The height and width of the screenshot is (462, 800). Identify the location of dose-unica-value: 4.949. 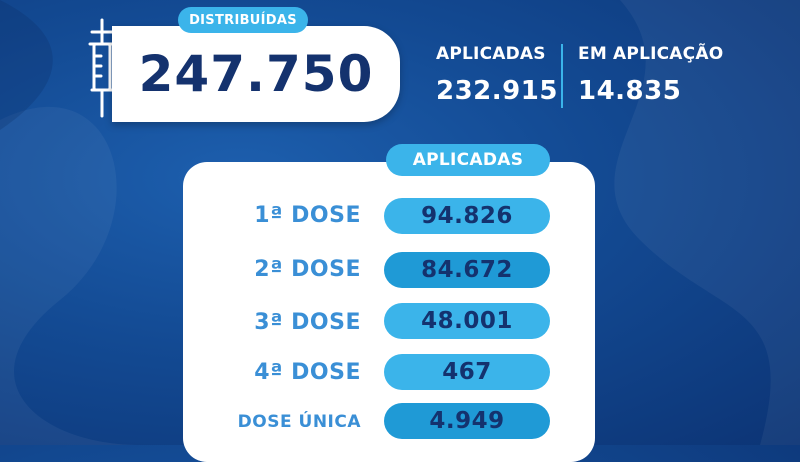
(467, 421).